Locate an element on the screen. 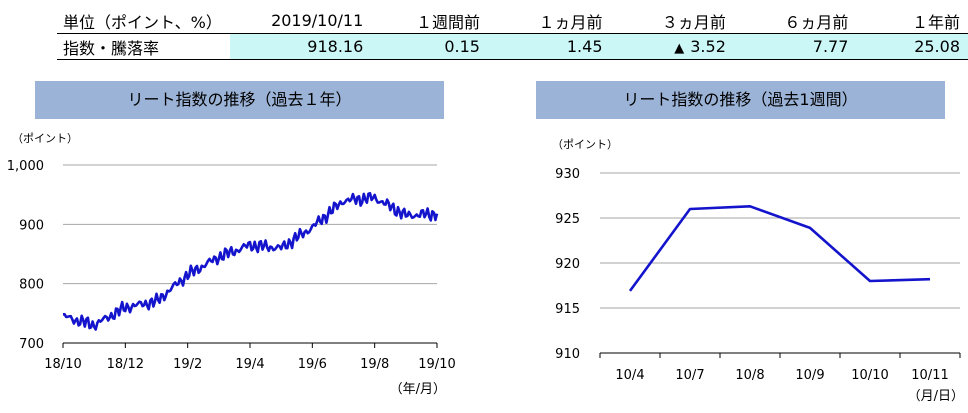 This screenshot has height=413, width=968. summary-value-row: 指数・騰落率 918.16 0.15 1.45 ▲ 3.52 7.77 25.08 is located at coordinates (512, 46).